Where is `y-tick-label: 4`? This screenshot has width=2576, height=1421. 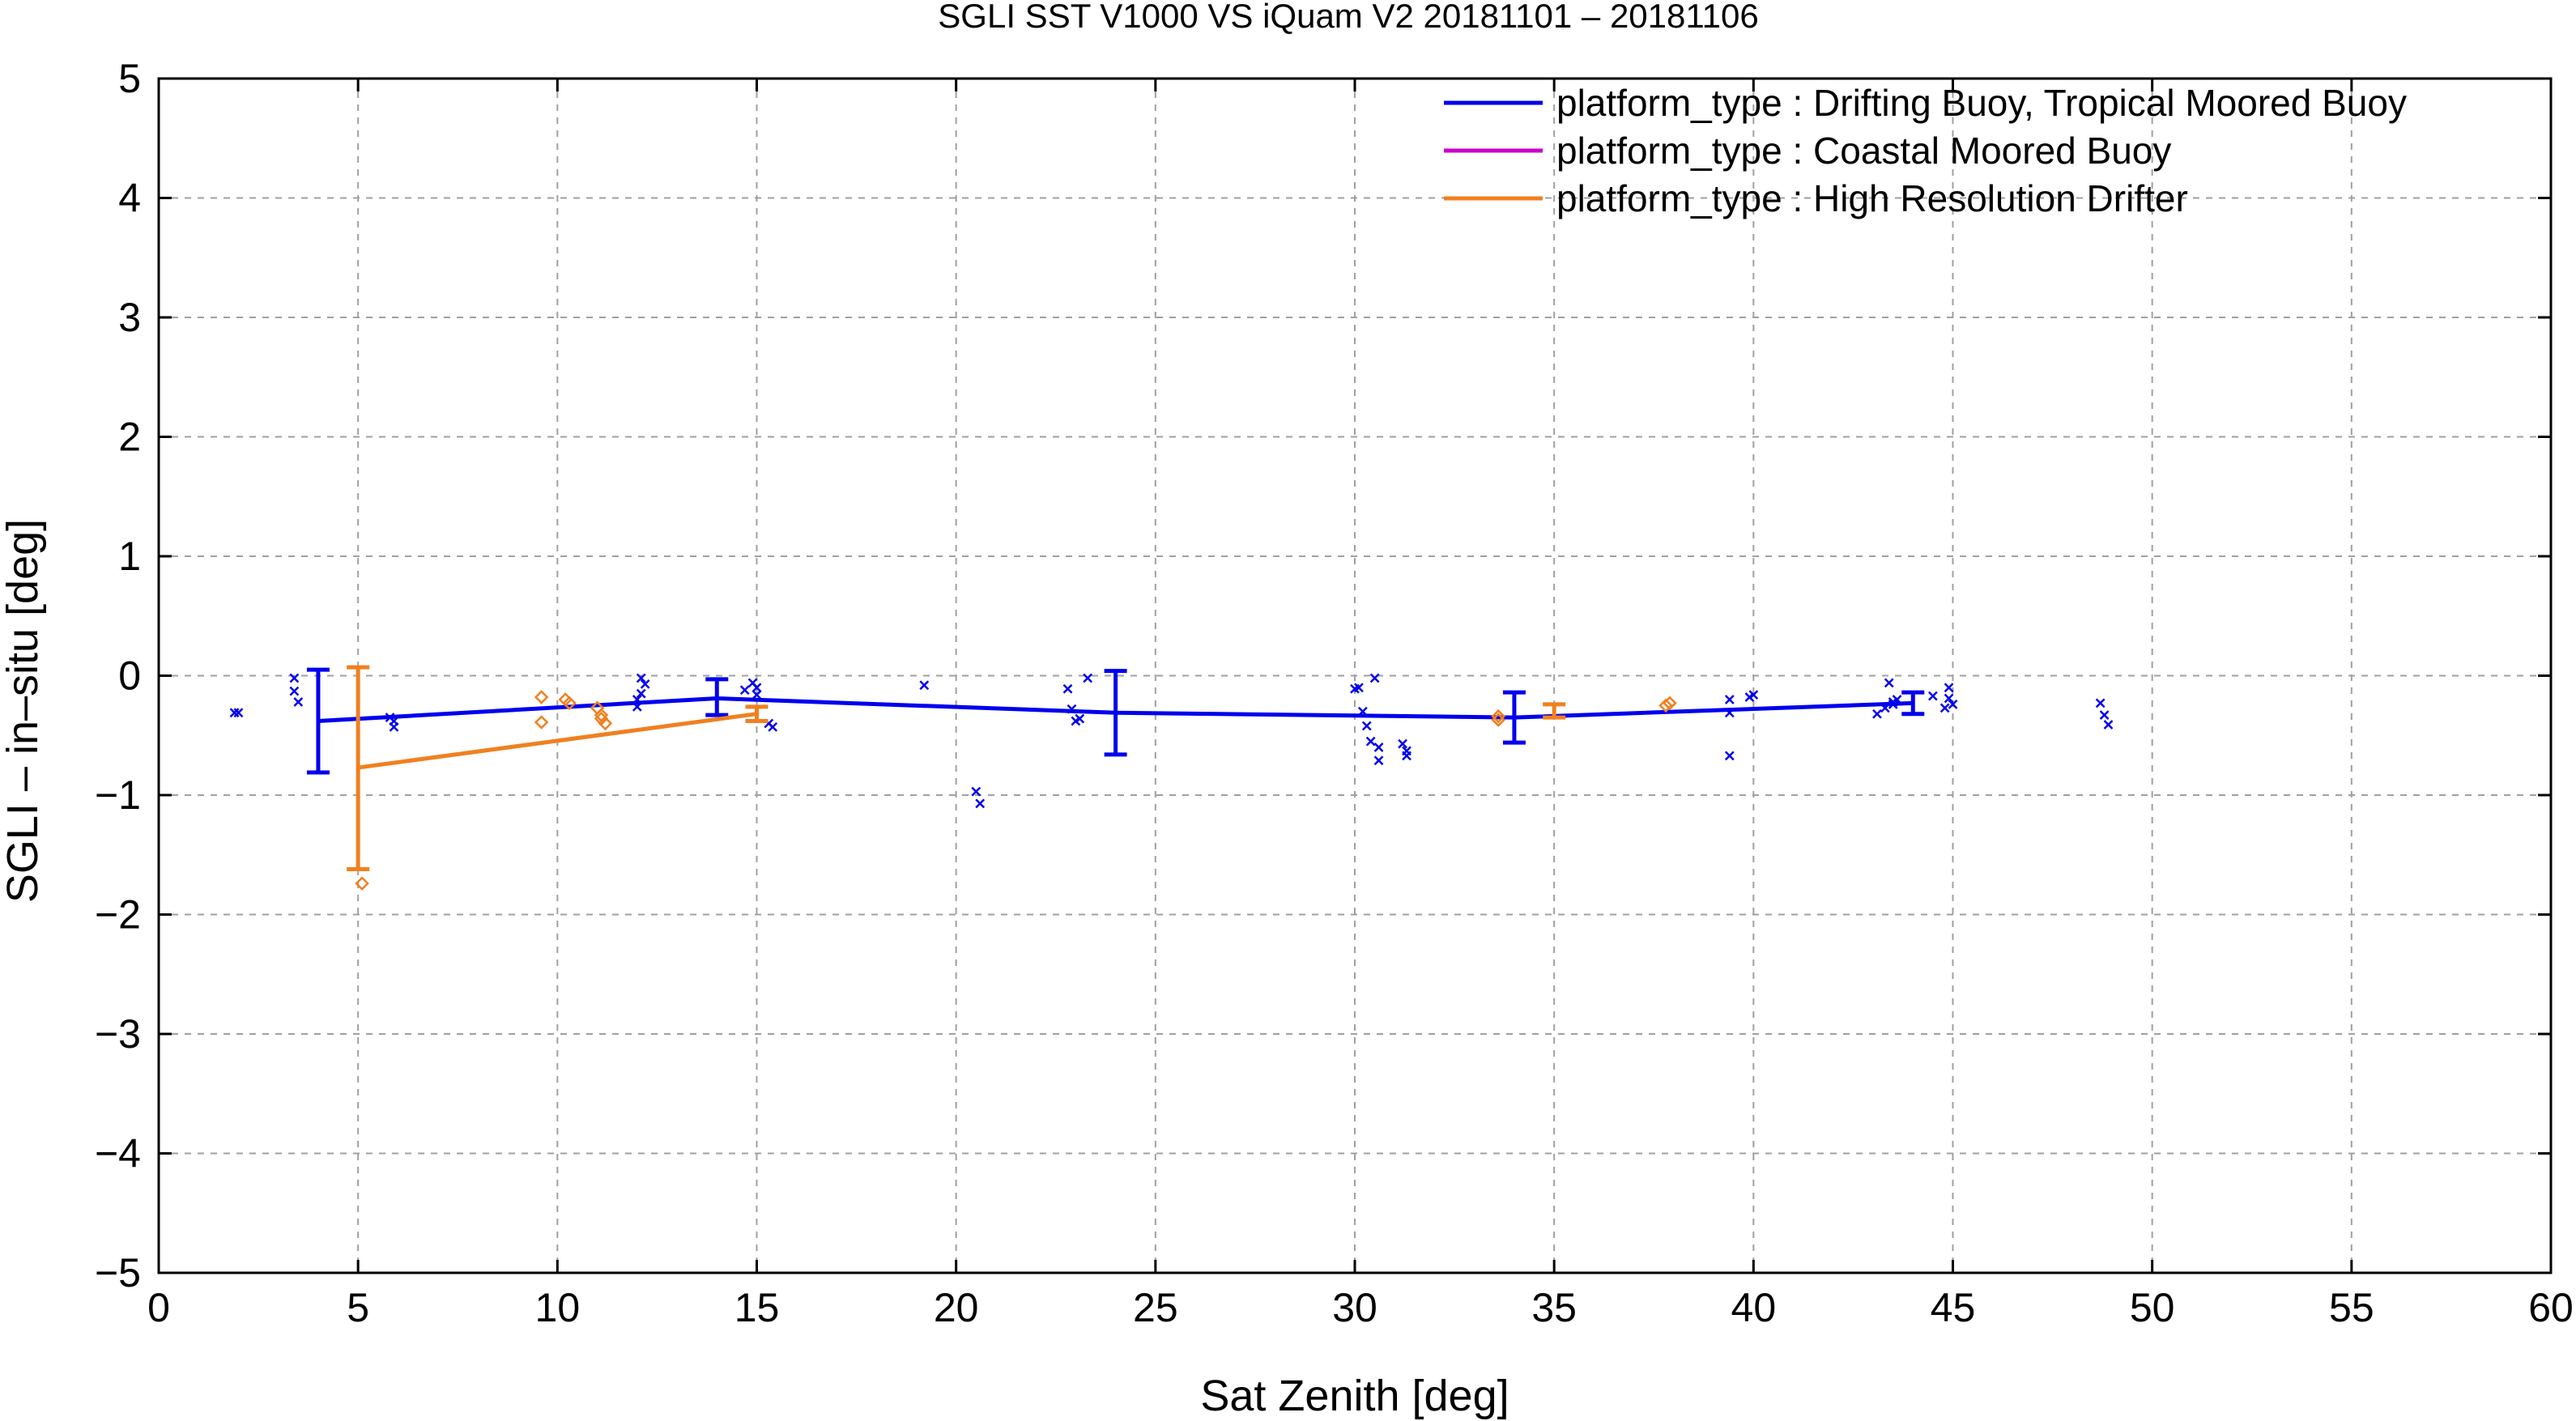 y-tick-label: 4 is located at coordinates (129, 198).